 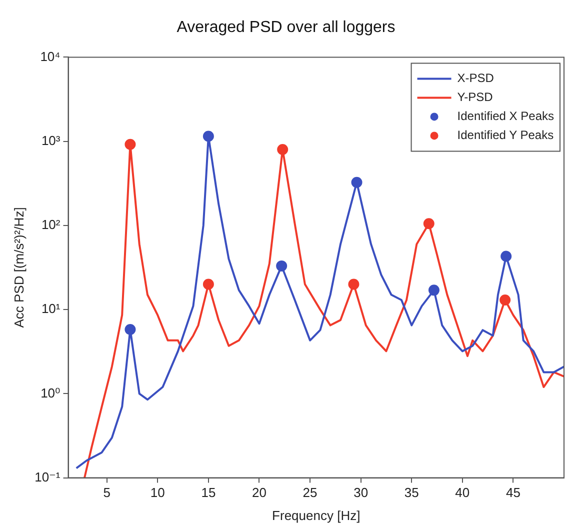 I want to click on y-tick-label: 10¹, so click(x=51, y=308).